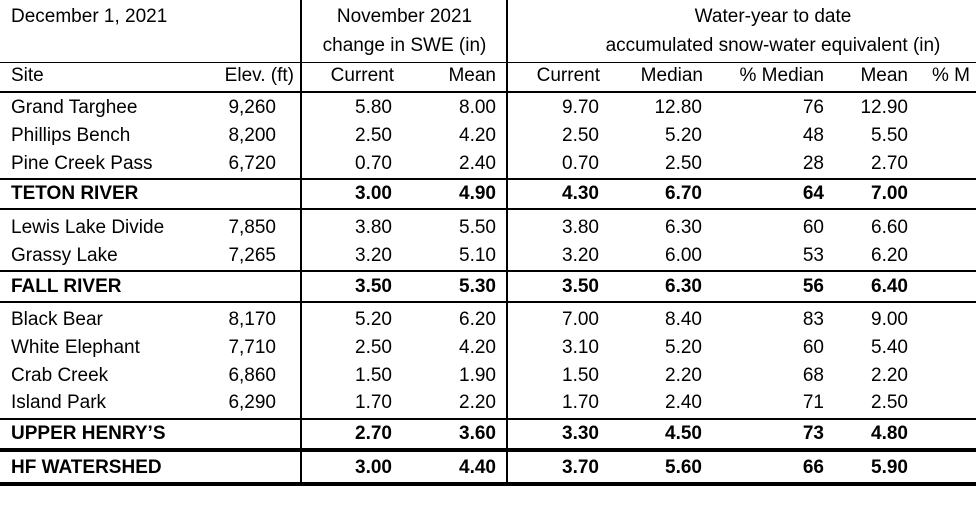 The height and width of the screenshot is (517, 976). Describe the element at coordinates (301, 243) in the screenshot. I see `divider-left-group1` at that location.